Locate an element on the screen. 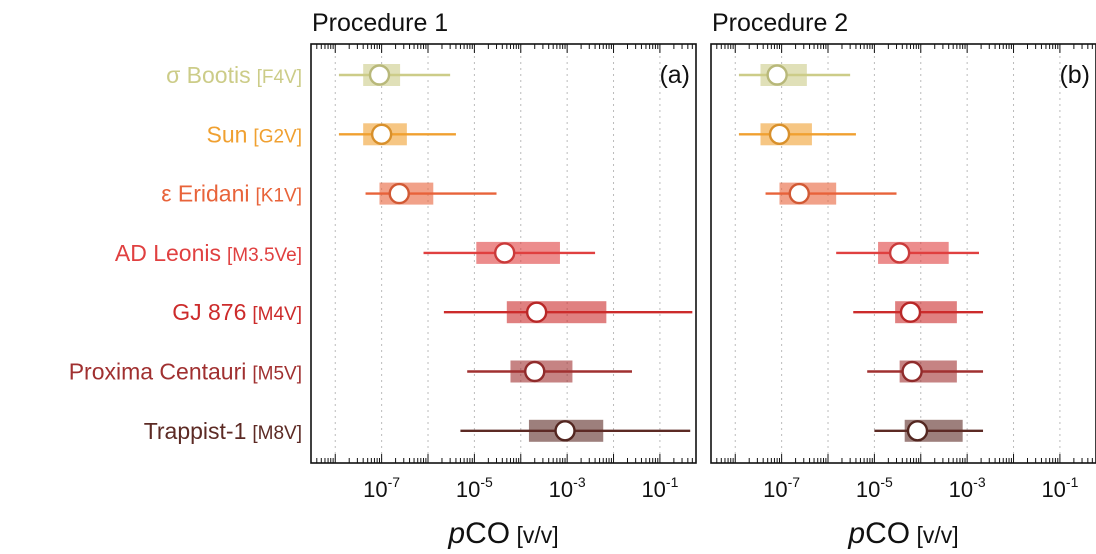 The width and height of the screenshot is (1096, 554). star-name: Proxima Centauri is located at coordinates (158, 372).